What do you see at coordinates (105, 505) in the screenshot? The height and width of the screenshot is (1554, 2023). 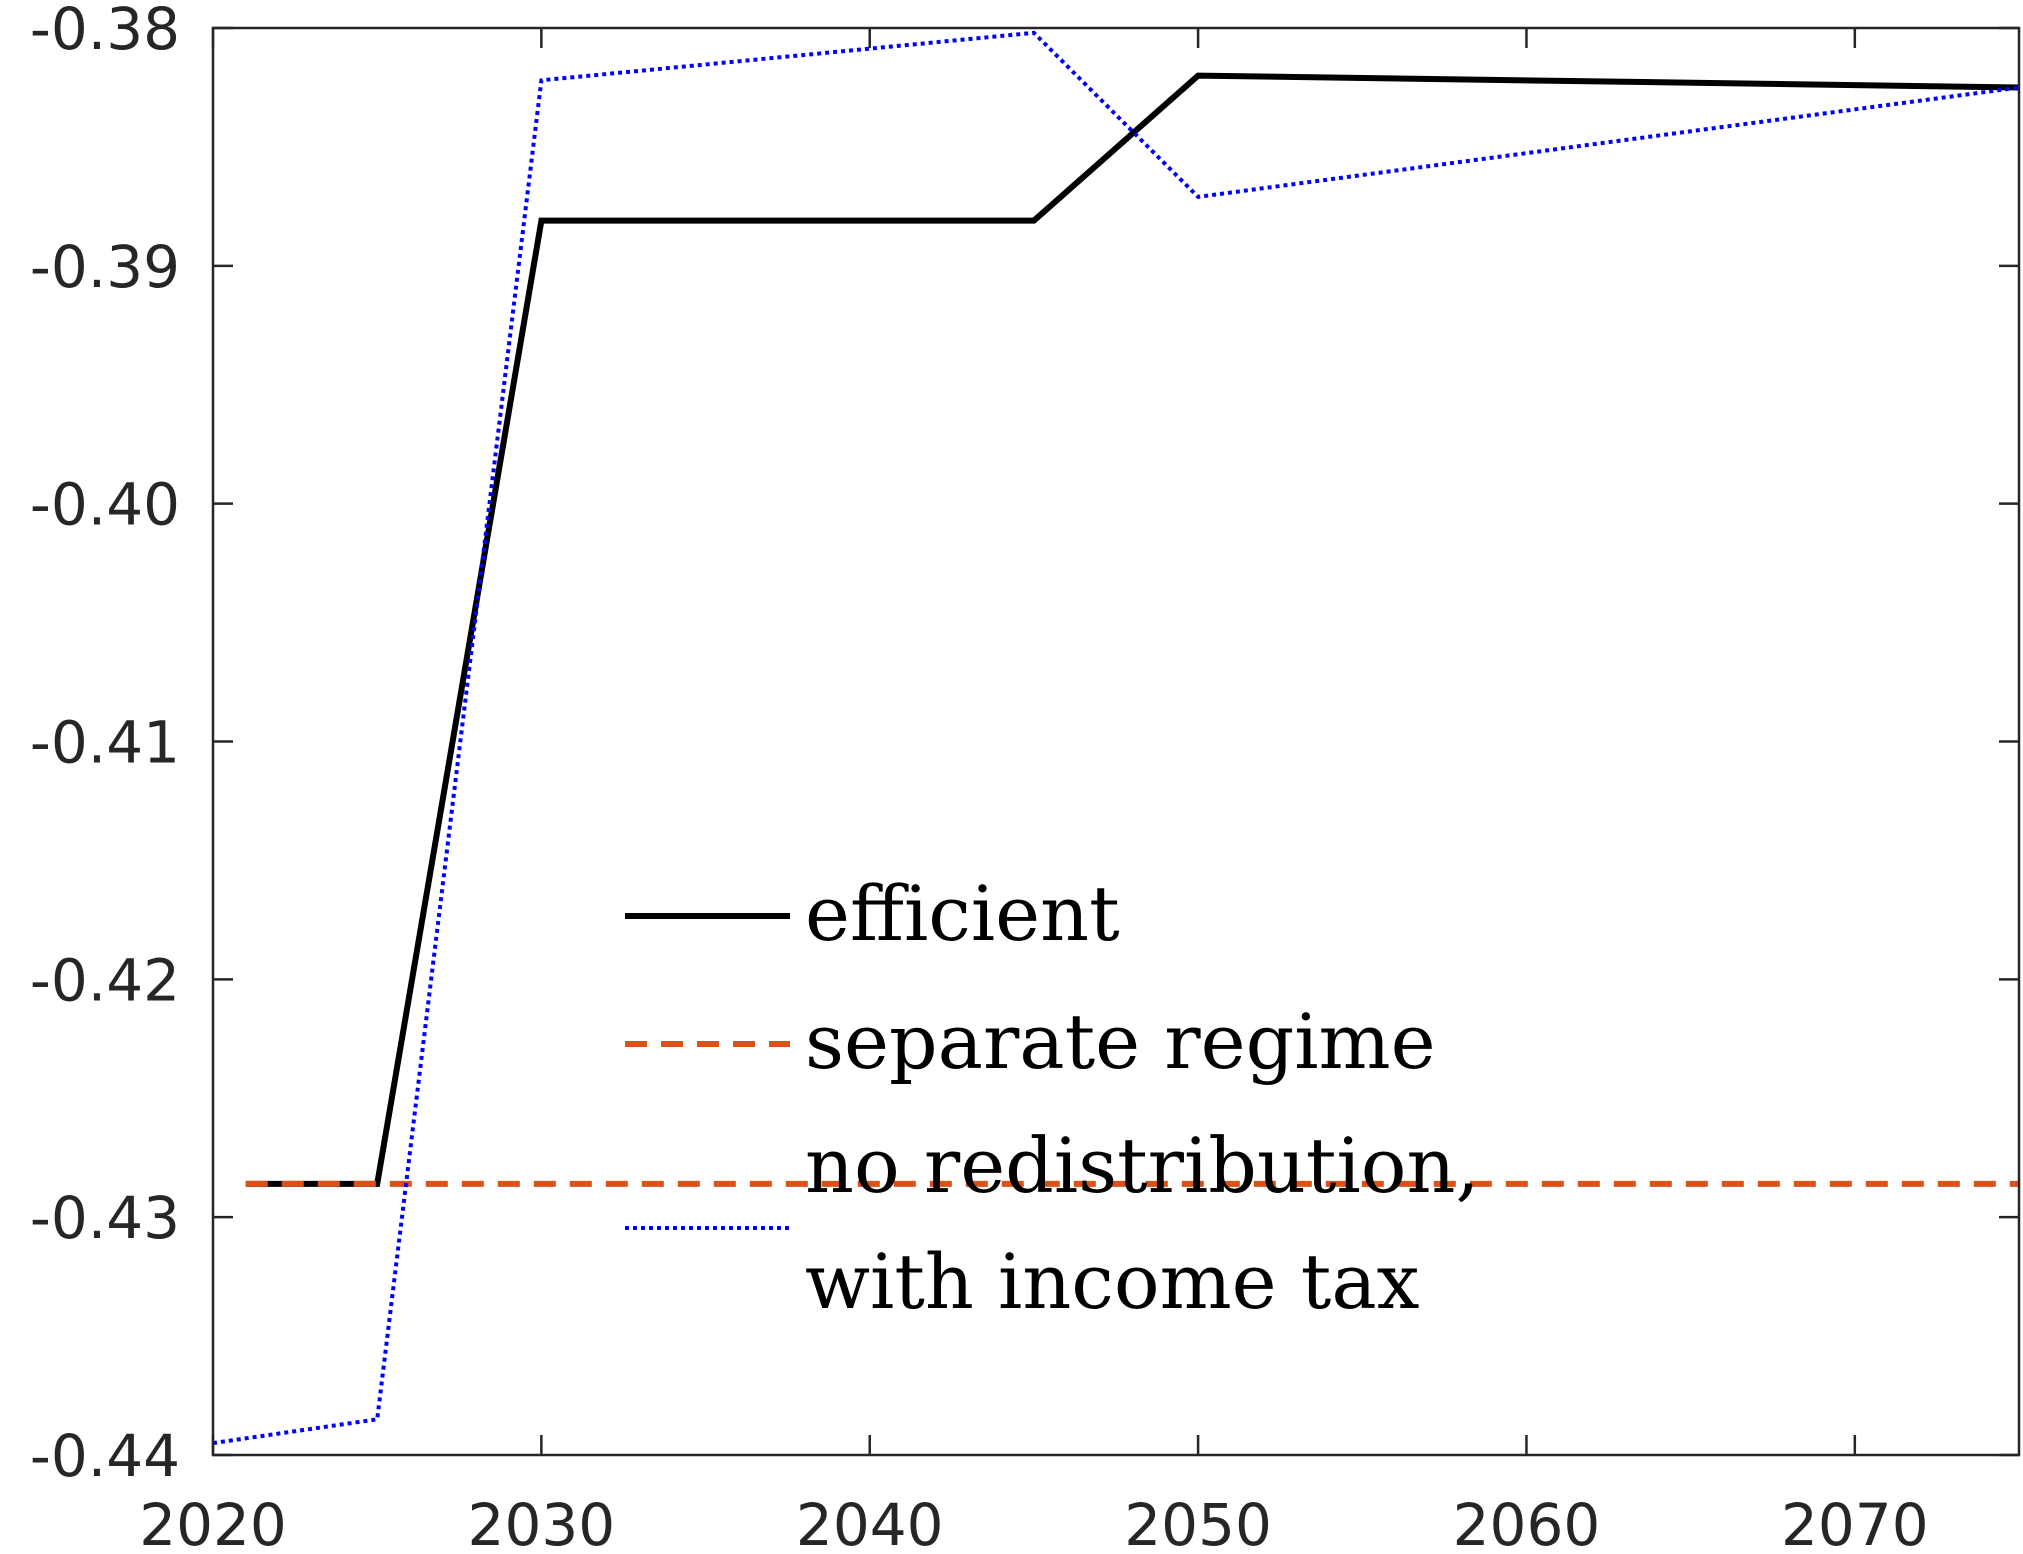 I see `y-tick-label: -0.40` at bounding box center [105, 505].